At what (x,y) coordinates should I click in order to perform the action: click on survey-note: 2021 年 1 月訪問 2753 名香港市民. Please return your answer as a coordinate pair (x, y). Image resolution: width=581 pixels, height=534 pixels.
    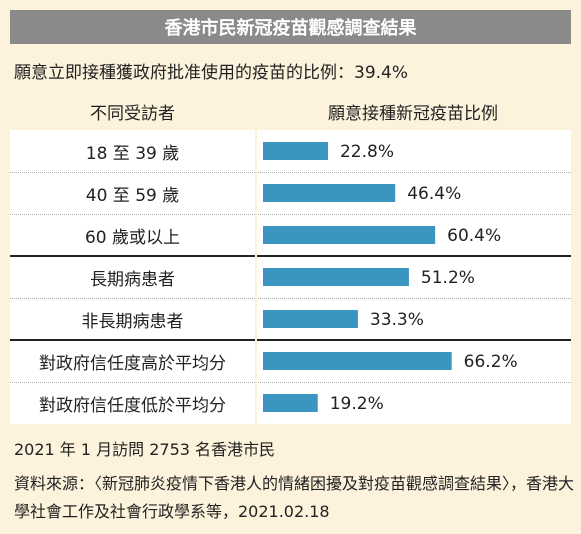
    Looking at the image, I should click on (145, 449).